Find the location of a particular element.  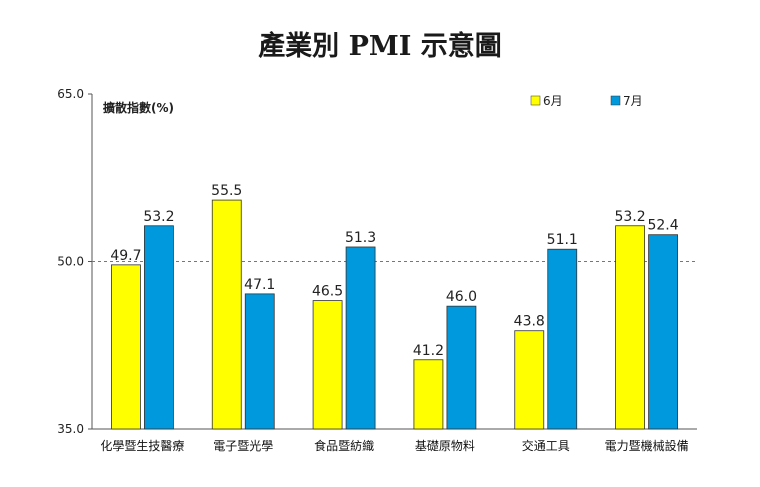

x-tick-label: 食品暨紡織 is located at coordinates (344, 445).